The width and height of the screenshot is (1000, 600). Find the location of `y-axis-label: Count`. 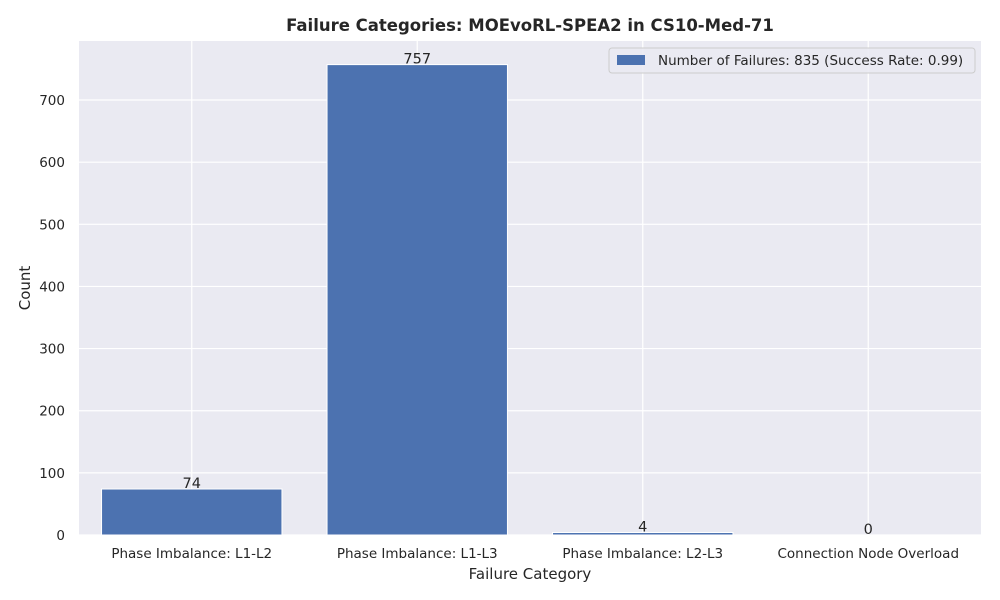

y-axis-label: Count is located at coordinates (25, 288).